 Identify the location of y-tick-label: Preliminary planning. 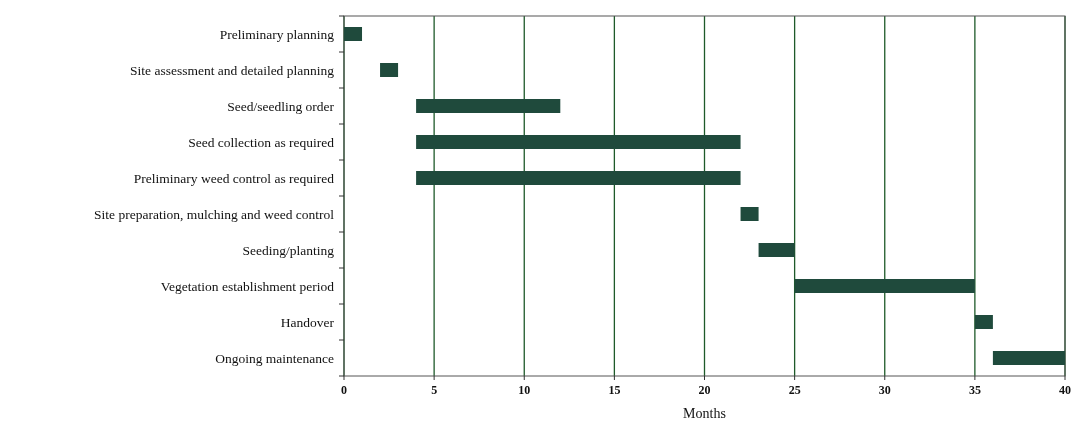
(277, 34).